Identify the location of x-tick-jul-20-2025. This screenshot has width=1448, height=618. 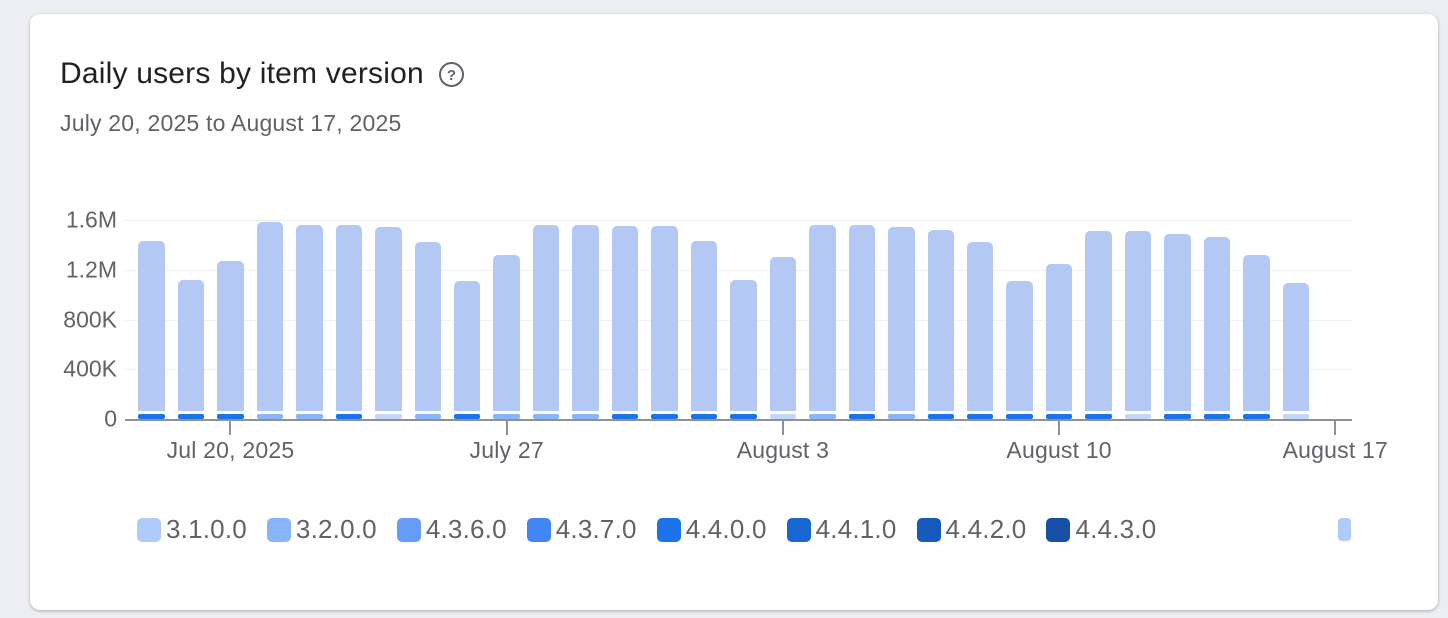
(230, 428).